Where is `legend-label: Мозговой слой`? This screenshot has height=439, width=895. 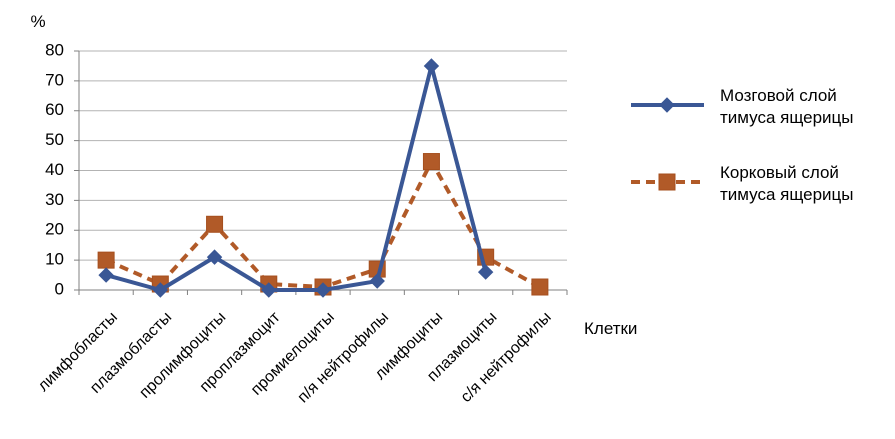 legend-label: Мозговой слой is located at coordinates (778, 95).